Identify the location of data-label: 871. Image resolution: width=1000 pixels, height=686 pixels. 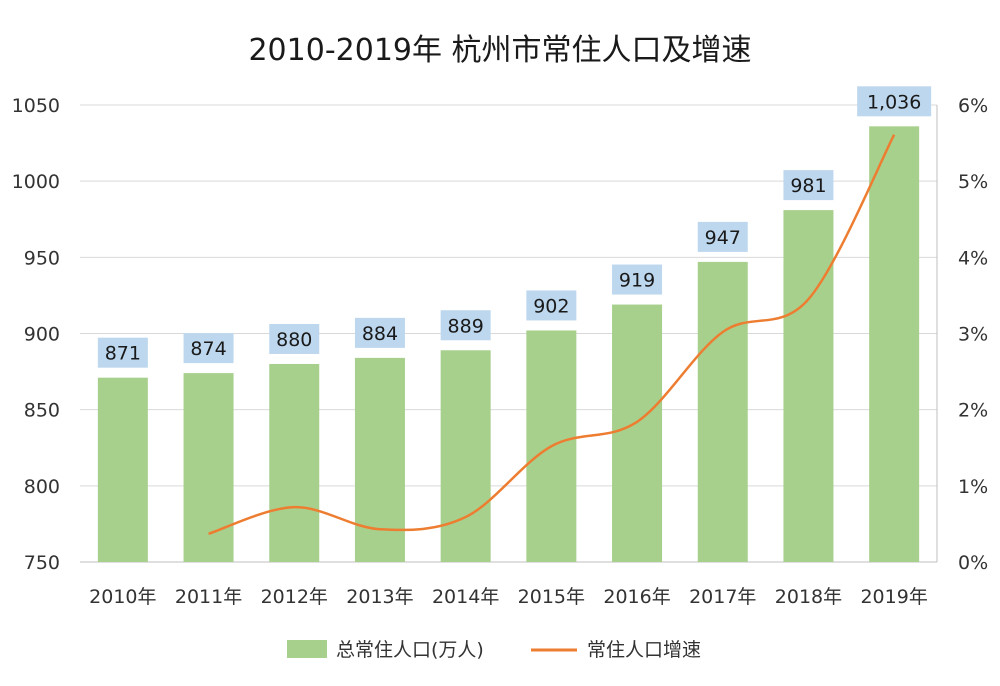
(123, 354).